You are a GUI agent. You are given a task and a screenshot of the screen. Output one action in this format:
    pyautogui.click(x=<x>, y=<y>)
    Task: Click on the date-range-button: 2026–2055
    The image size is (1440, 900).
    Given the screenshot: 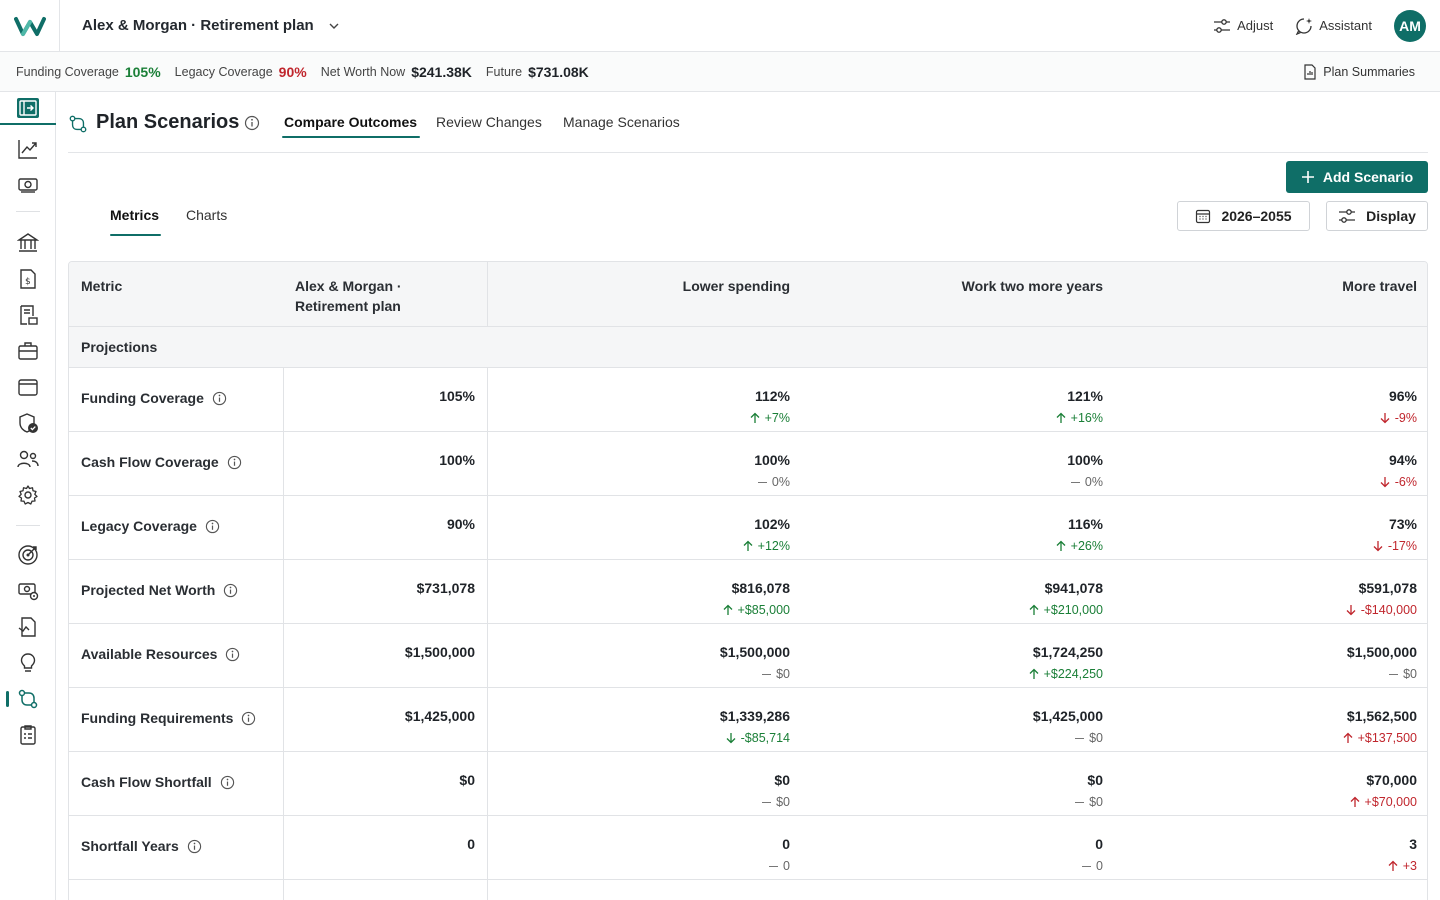 What is the action you would take?
    pyautogui.click(x=1243, y=216)
    